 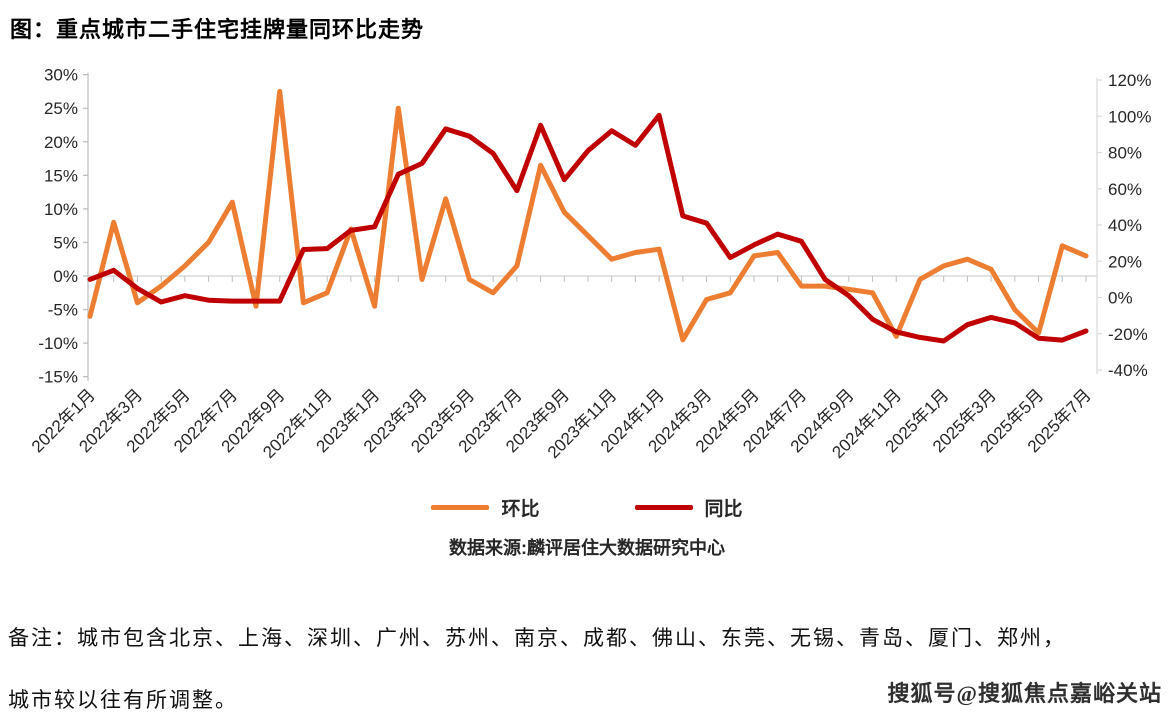 I want to click on svg-text: 10%, so click(x=61, y=209).